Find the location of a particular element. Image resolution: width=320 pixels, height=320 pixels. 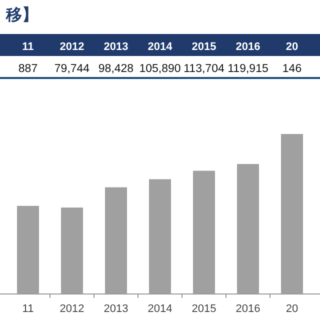

data-label: 79,744 is located at coordinates (72, 69).